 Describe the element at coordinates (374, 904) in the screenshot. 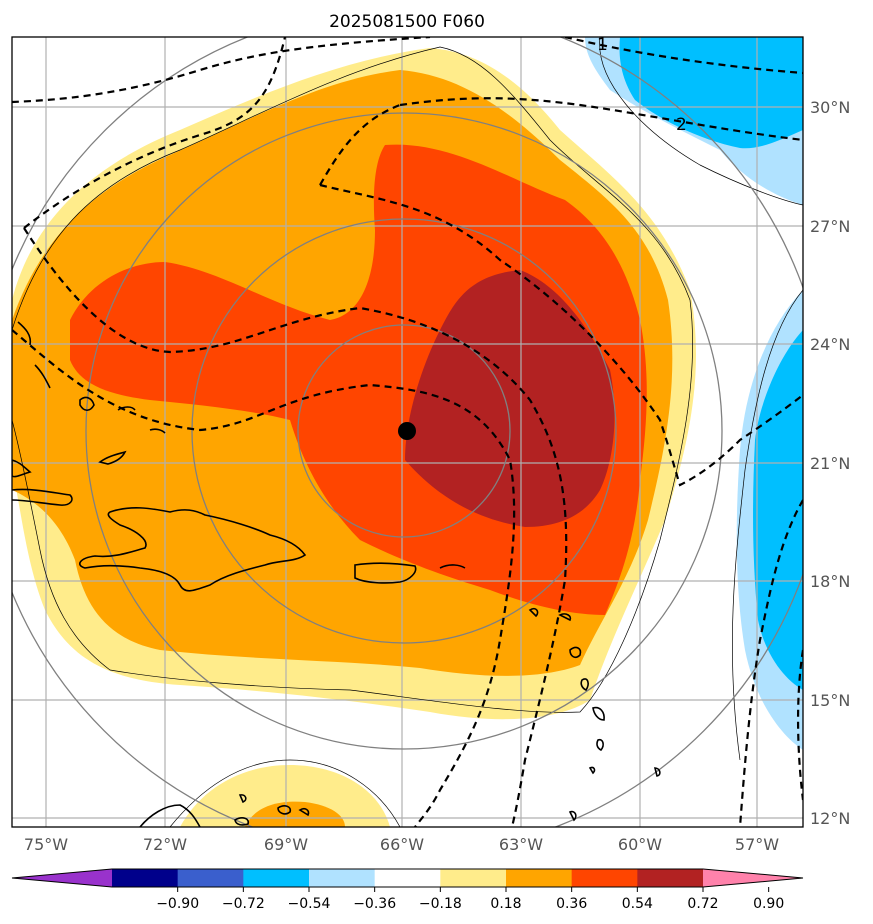

I see `colorbar-tick-label: −0.36` at that location.